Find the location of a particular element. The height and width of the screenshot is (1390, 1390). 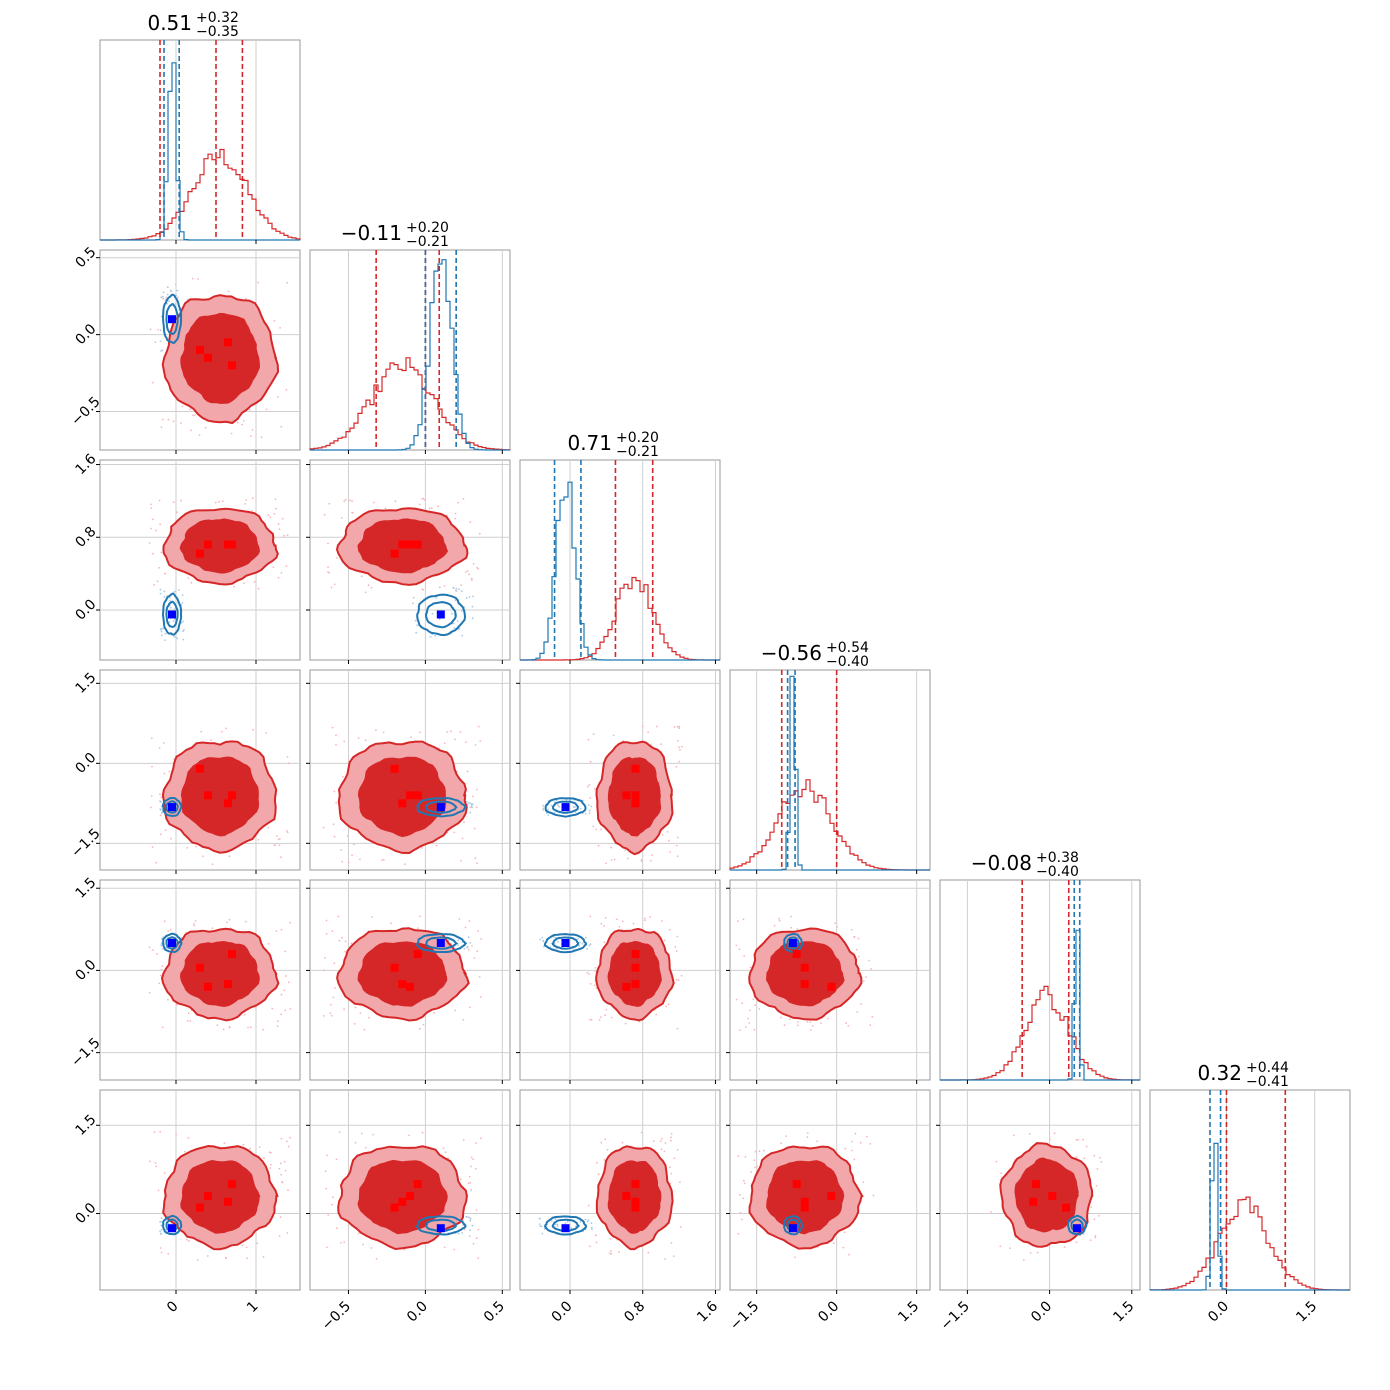

contour-blue-outer is located at coordinates (441, 615).